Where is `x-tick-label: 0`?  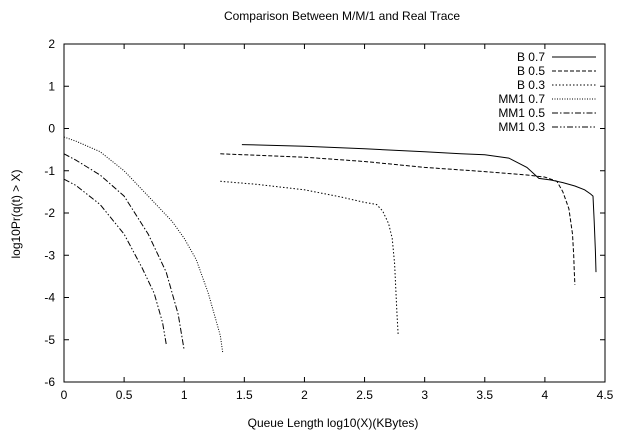
x-tick-label: 0 is located at coordinates (64, 395).